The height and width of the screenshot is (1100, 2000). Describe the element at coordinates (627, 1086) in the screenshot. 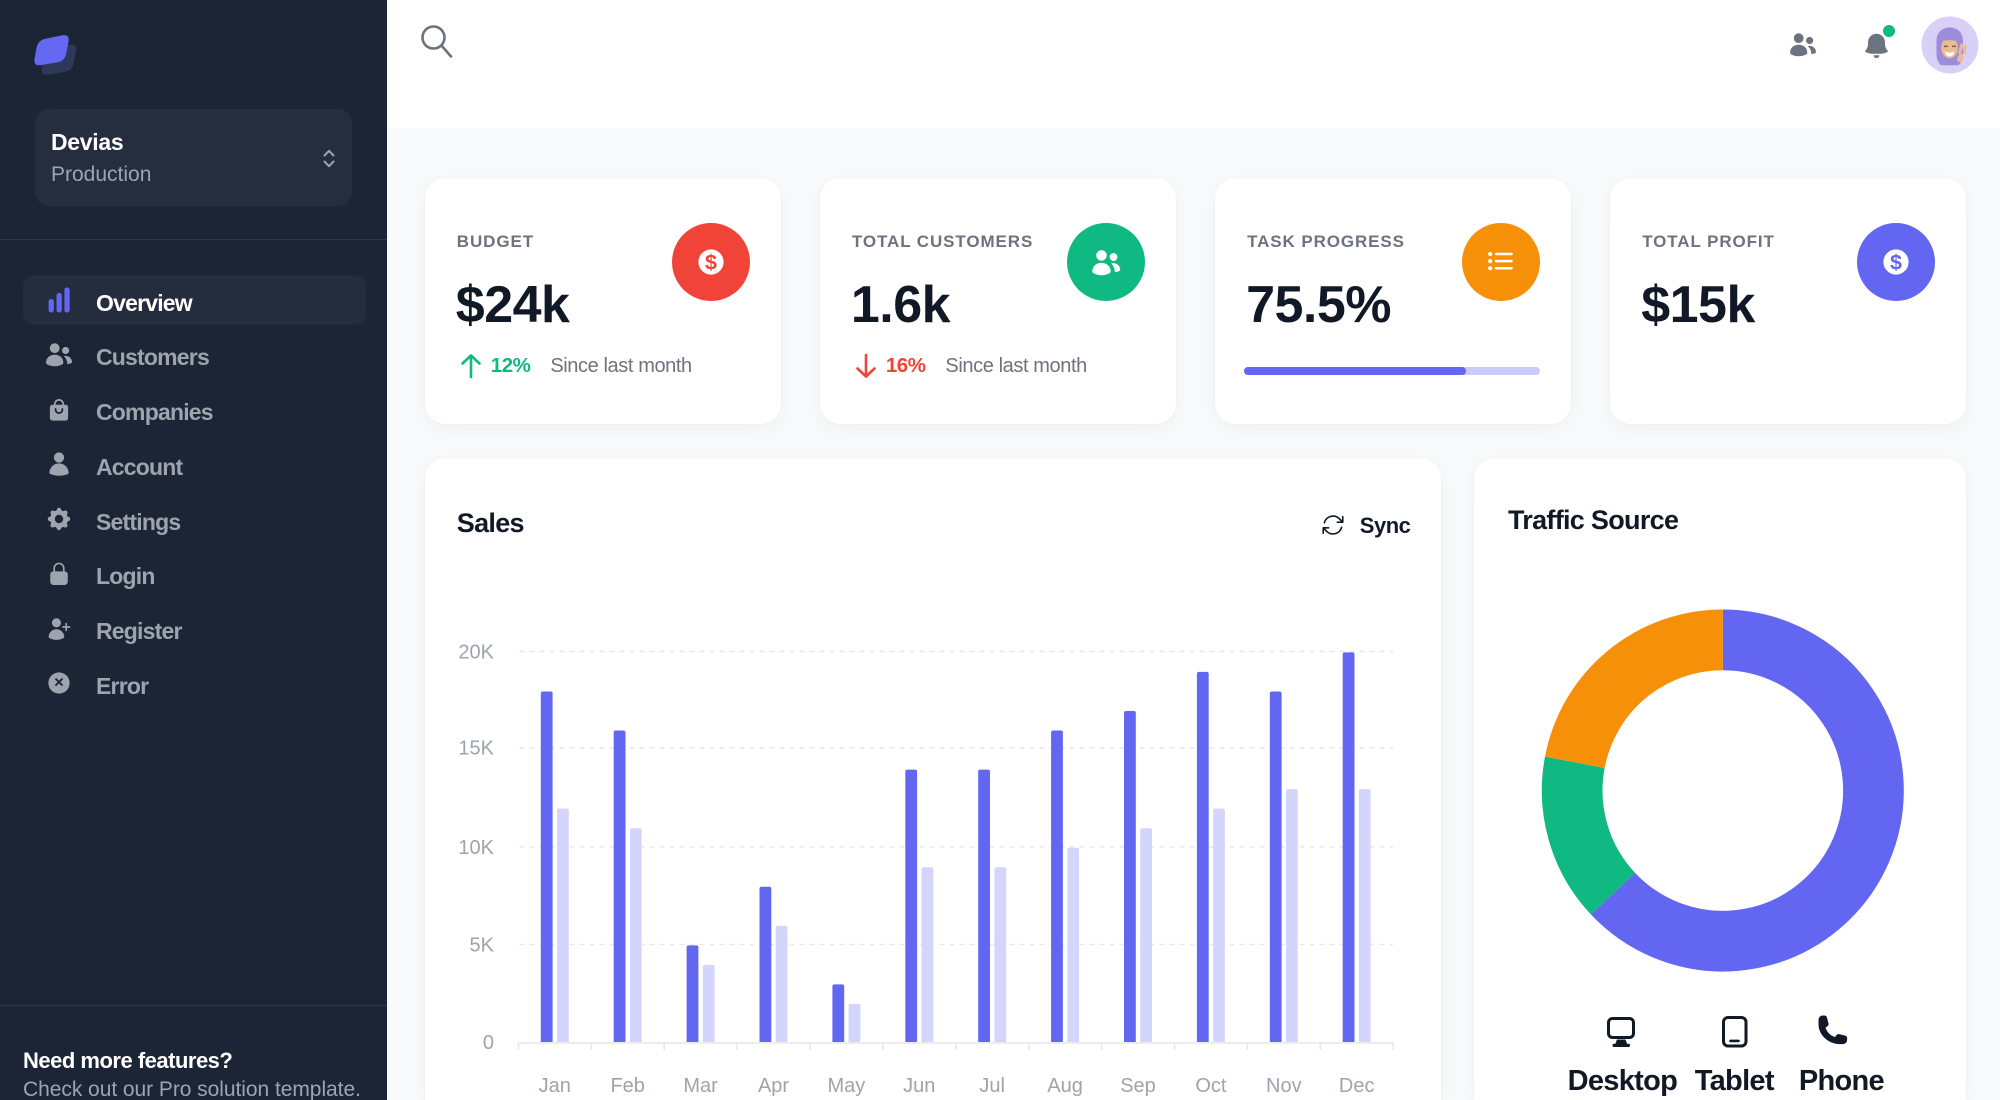

I see `svg-text: Feb` at that location.